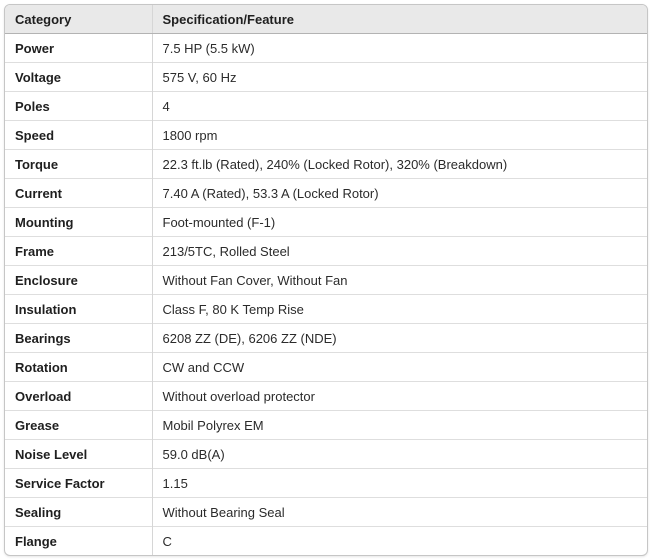 This screenshot has width=651, height=560. Describe the element at coordinates (78, 454) in the screenshot. I see `category-cell: Noise Level` at that location.